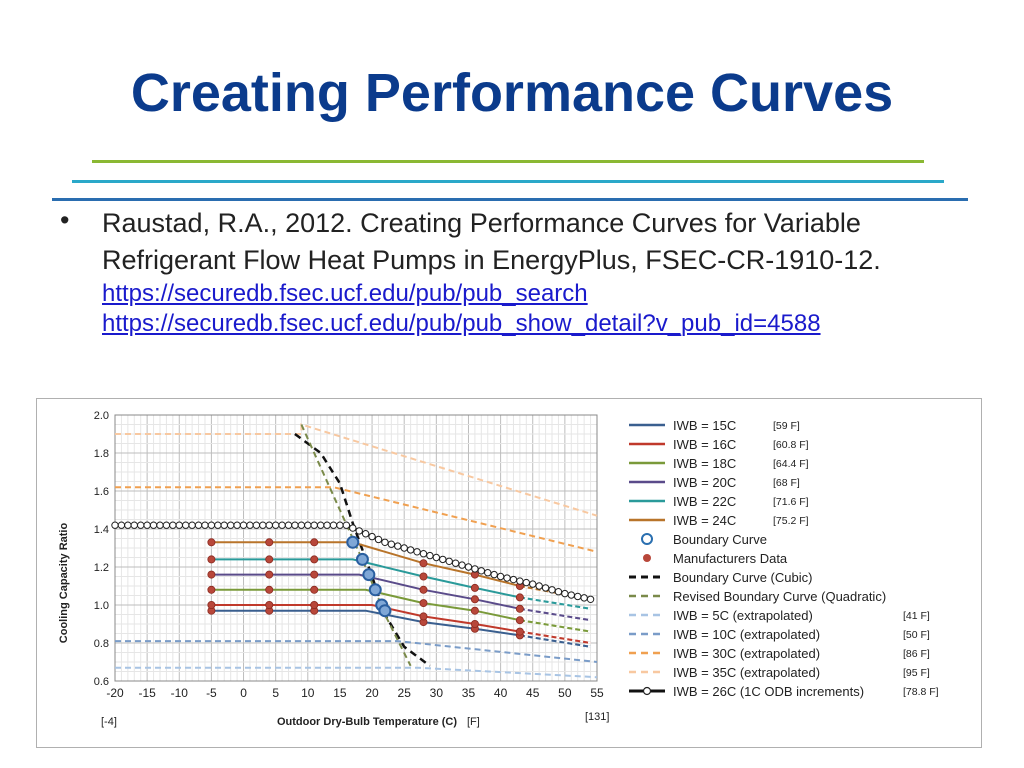 Image resolution: width=1024 pixels, height=768 pixels. Describe the element at coordinates (704, 539) in the screenshot. I see `legend-item-6: Boundary Curve` at that location.